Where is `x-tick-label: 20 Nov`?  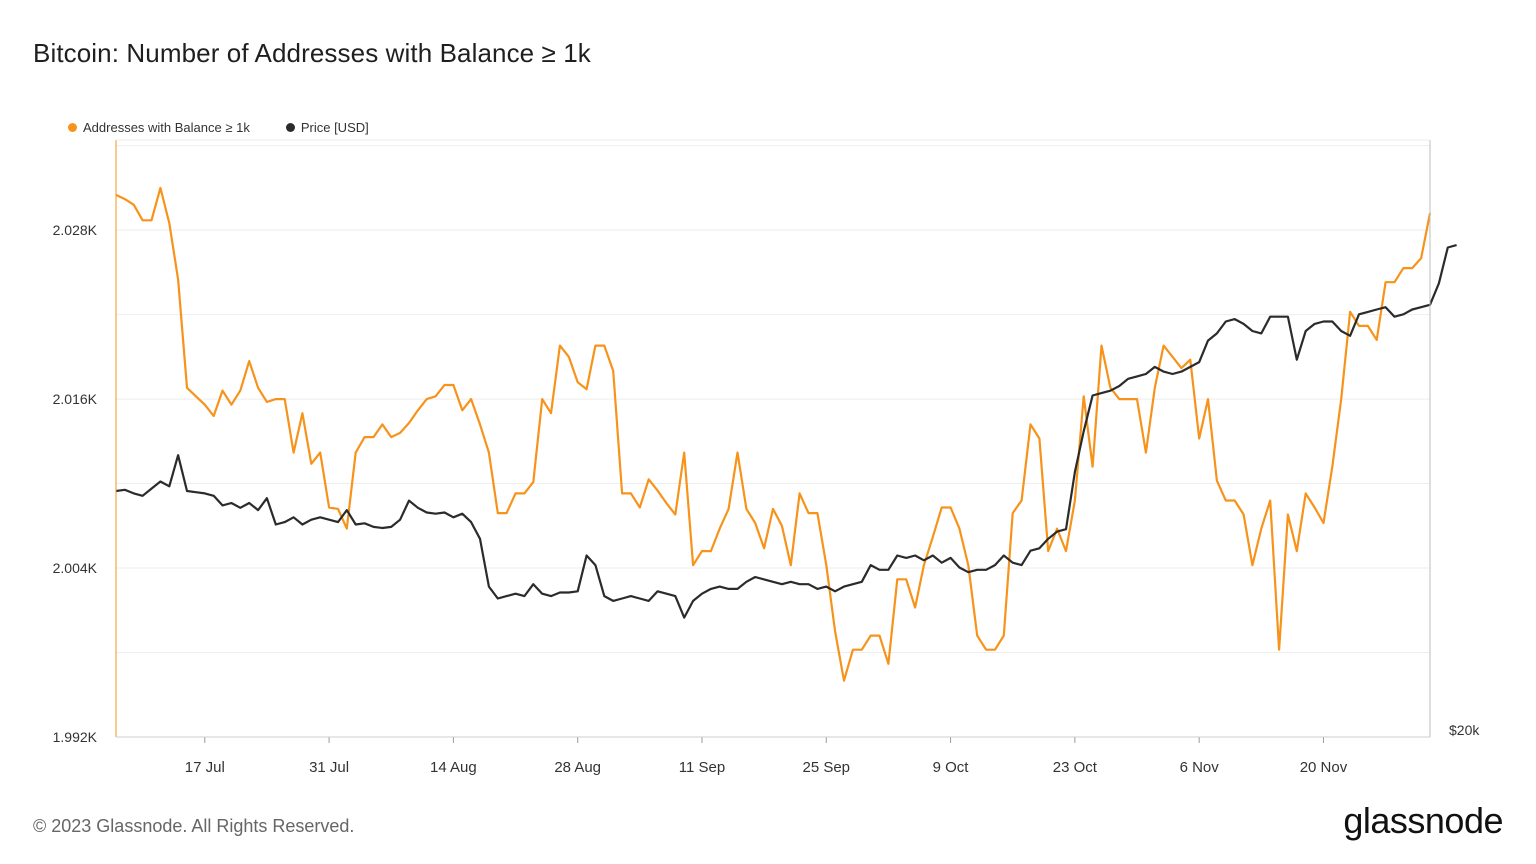 x-tick-label: 20 Nov is located at coordinates (1324, 767).